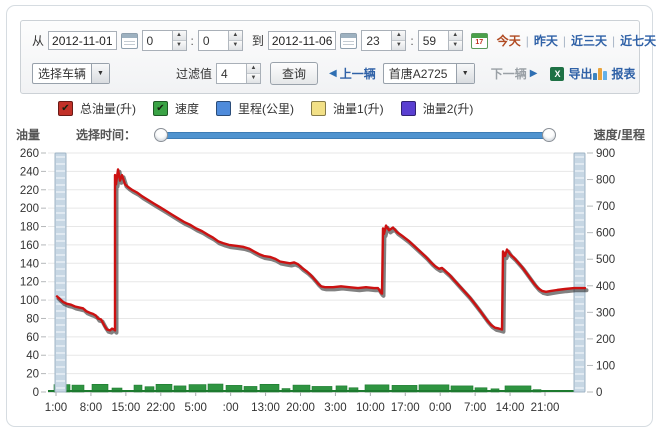  I want to click on today-link: 今天, so click(508, 41).